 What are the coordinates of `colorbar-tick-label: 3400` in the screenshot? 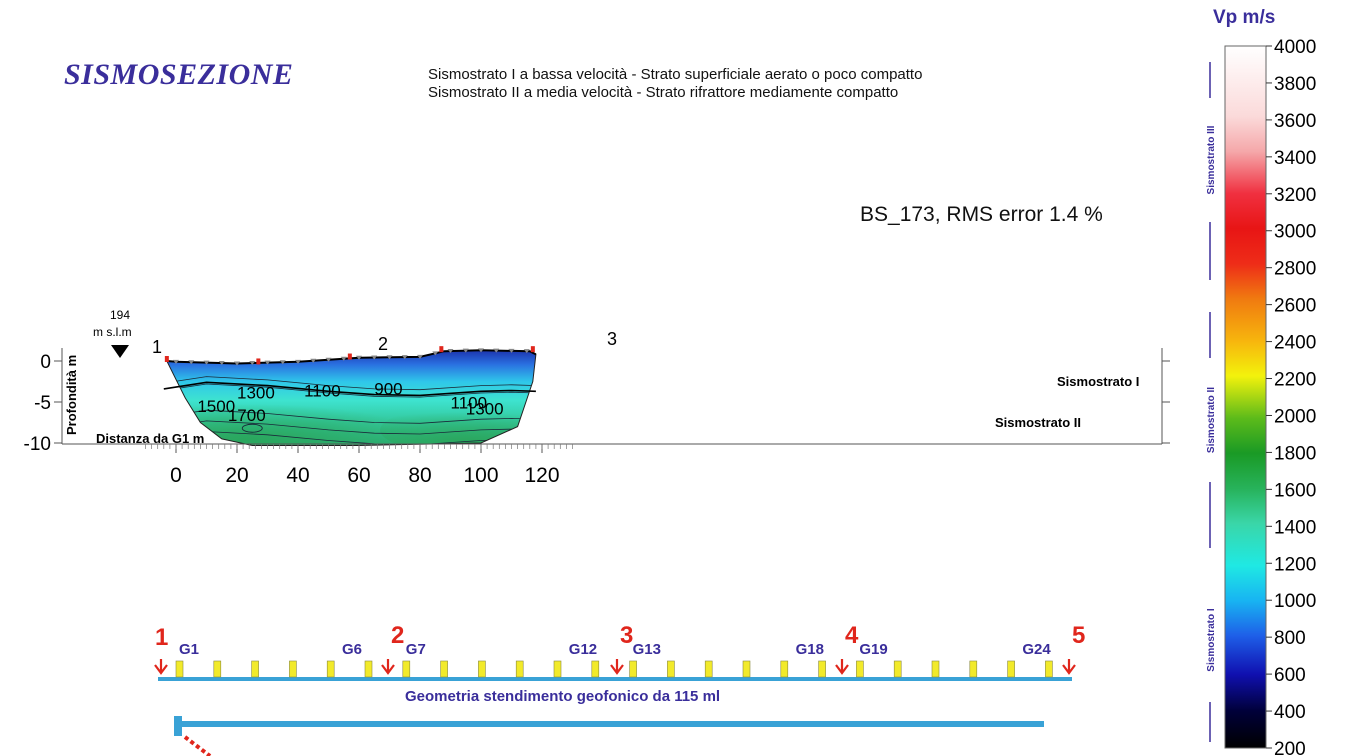 It's located at (1295, 158).